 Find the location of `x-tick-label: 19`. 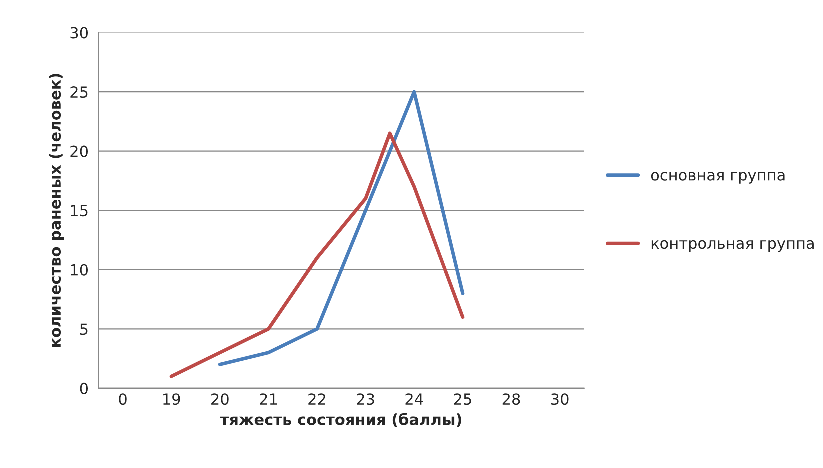

x-tick-label: 19 is located at coordinates (172, 400).